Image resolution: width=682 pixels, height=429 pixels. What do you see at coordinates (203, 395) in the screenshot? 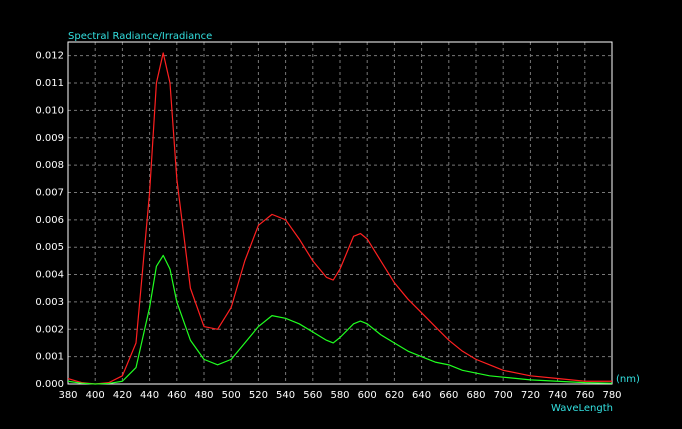
I see `x-tick-label: 480` at bounding box center [203, 395].